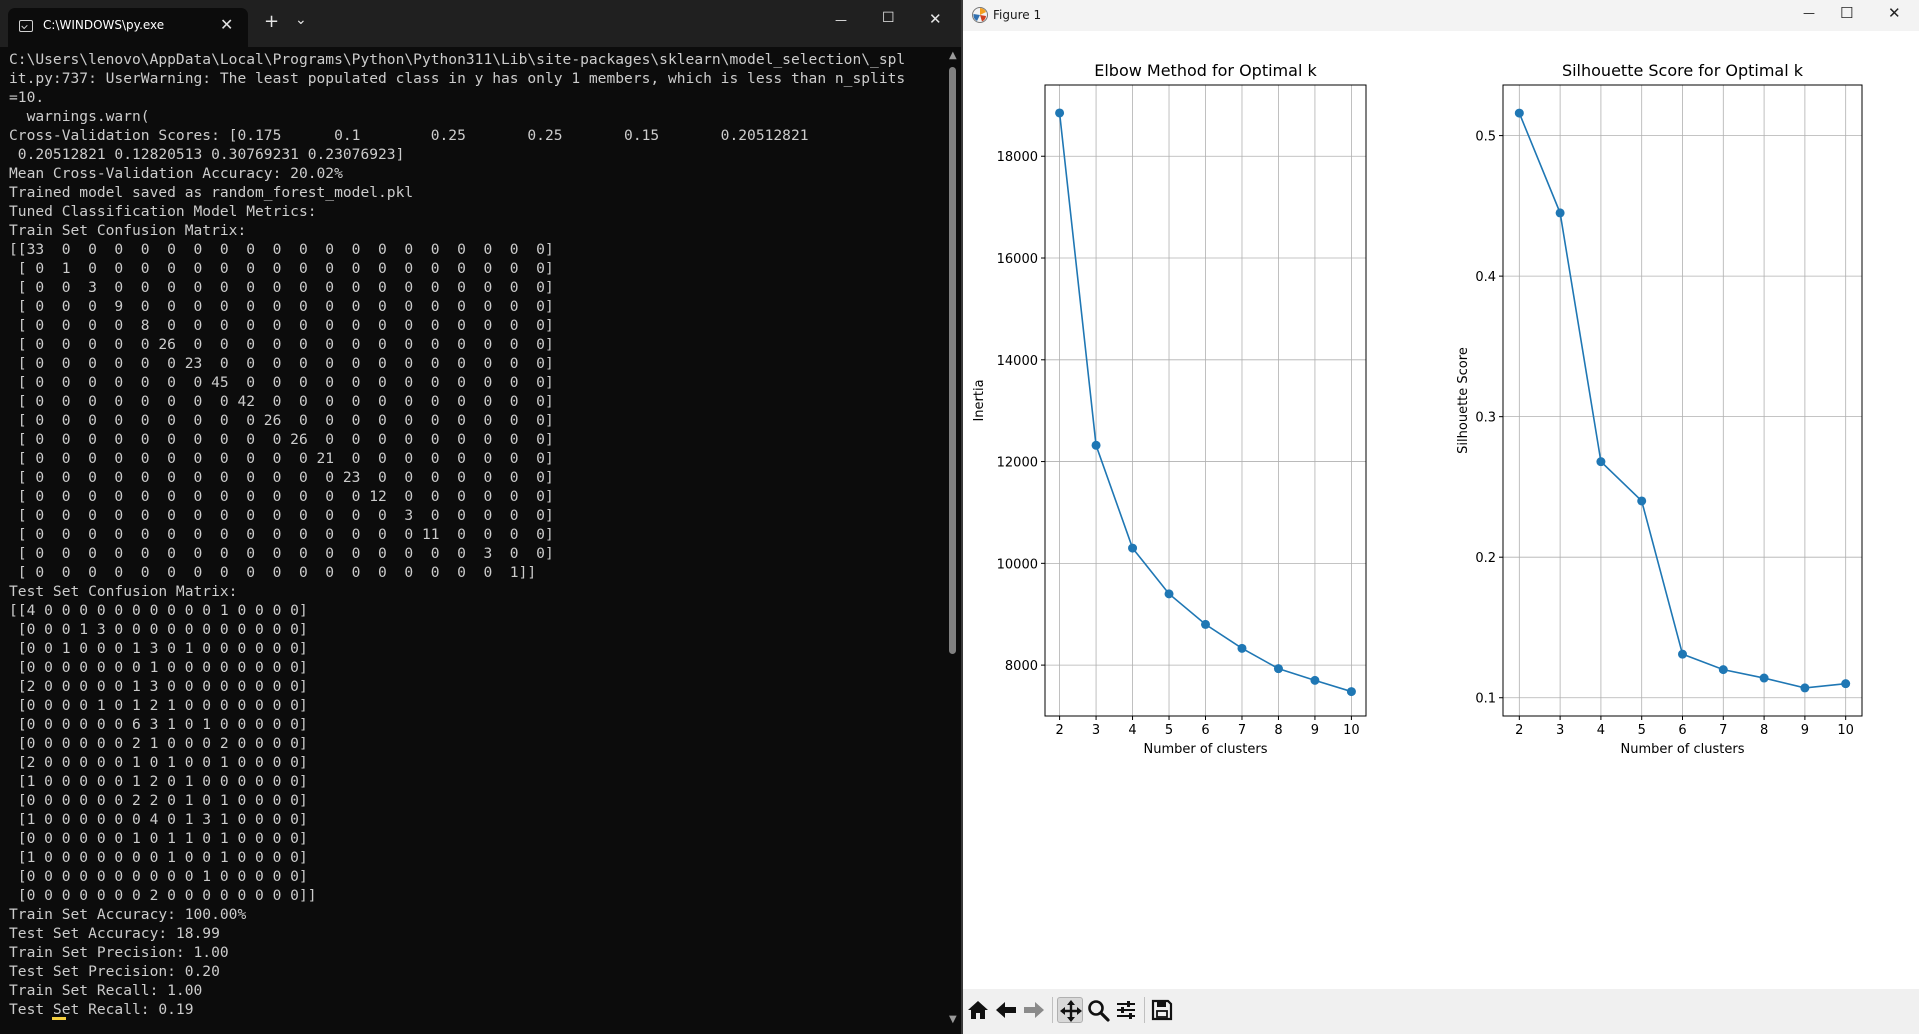  I want to click on save-icon, so click(1162, 1010).